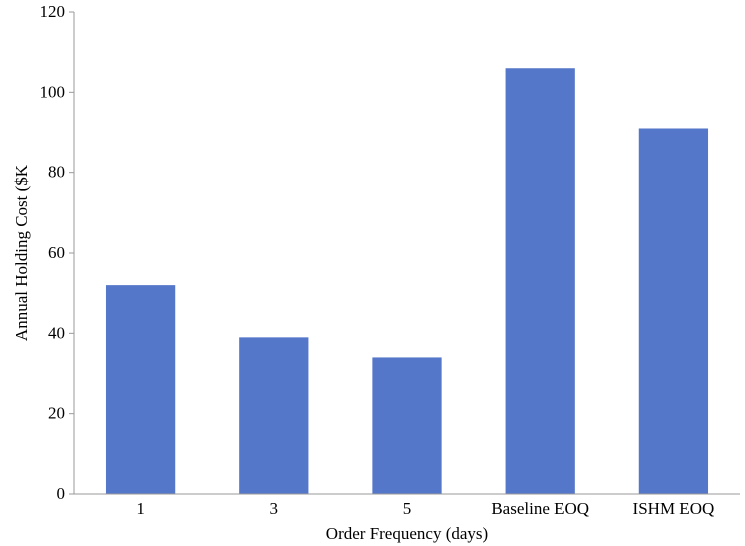 Image resolution: width=745 pixels, height=546 pixels. I want to click on y-tick-label: 40, so click(56, 332).